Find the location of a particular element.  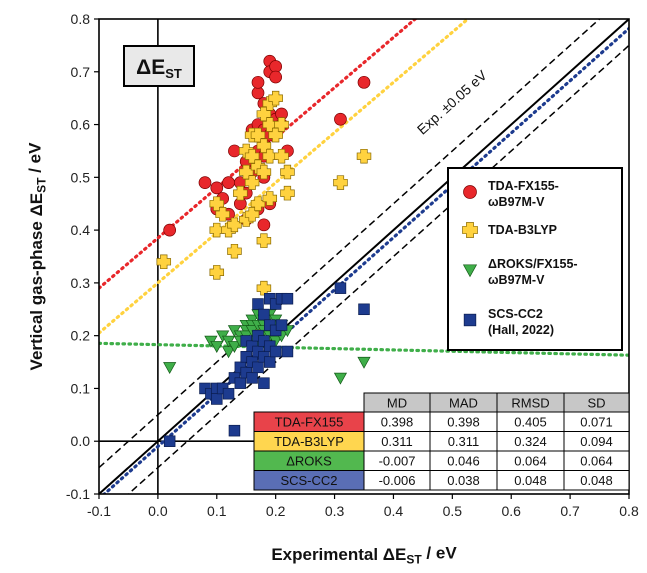

x-tick-label: 0.6 is located at coordinates (511, 511).